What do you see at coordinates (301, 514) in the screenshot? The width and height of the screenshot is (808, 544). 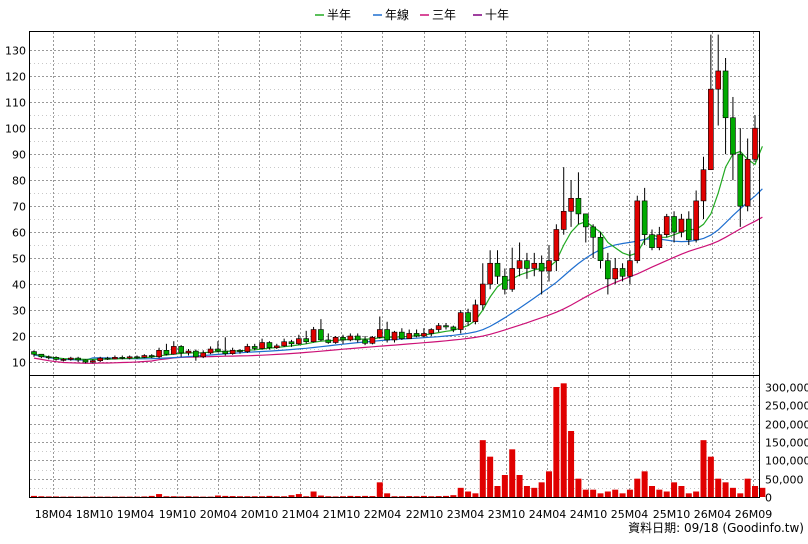 I see `x-tick-label: 21M04` at bounding box center [301, 514].